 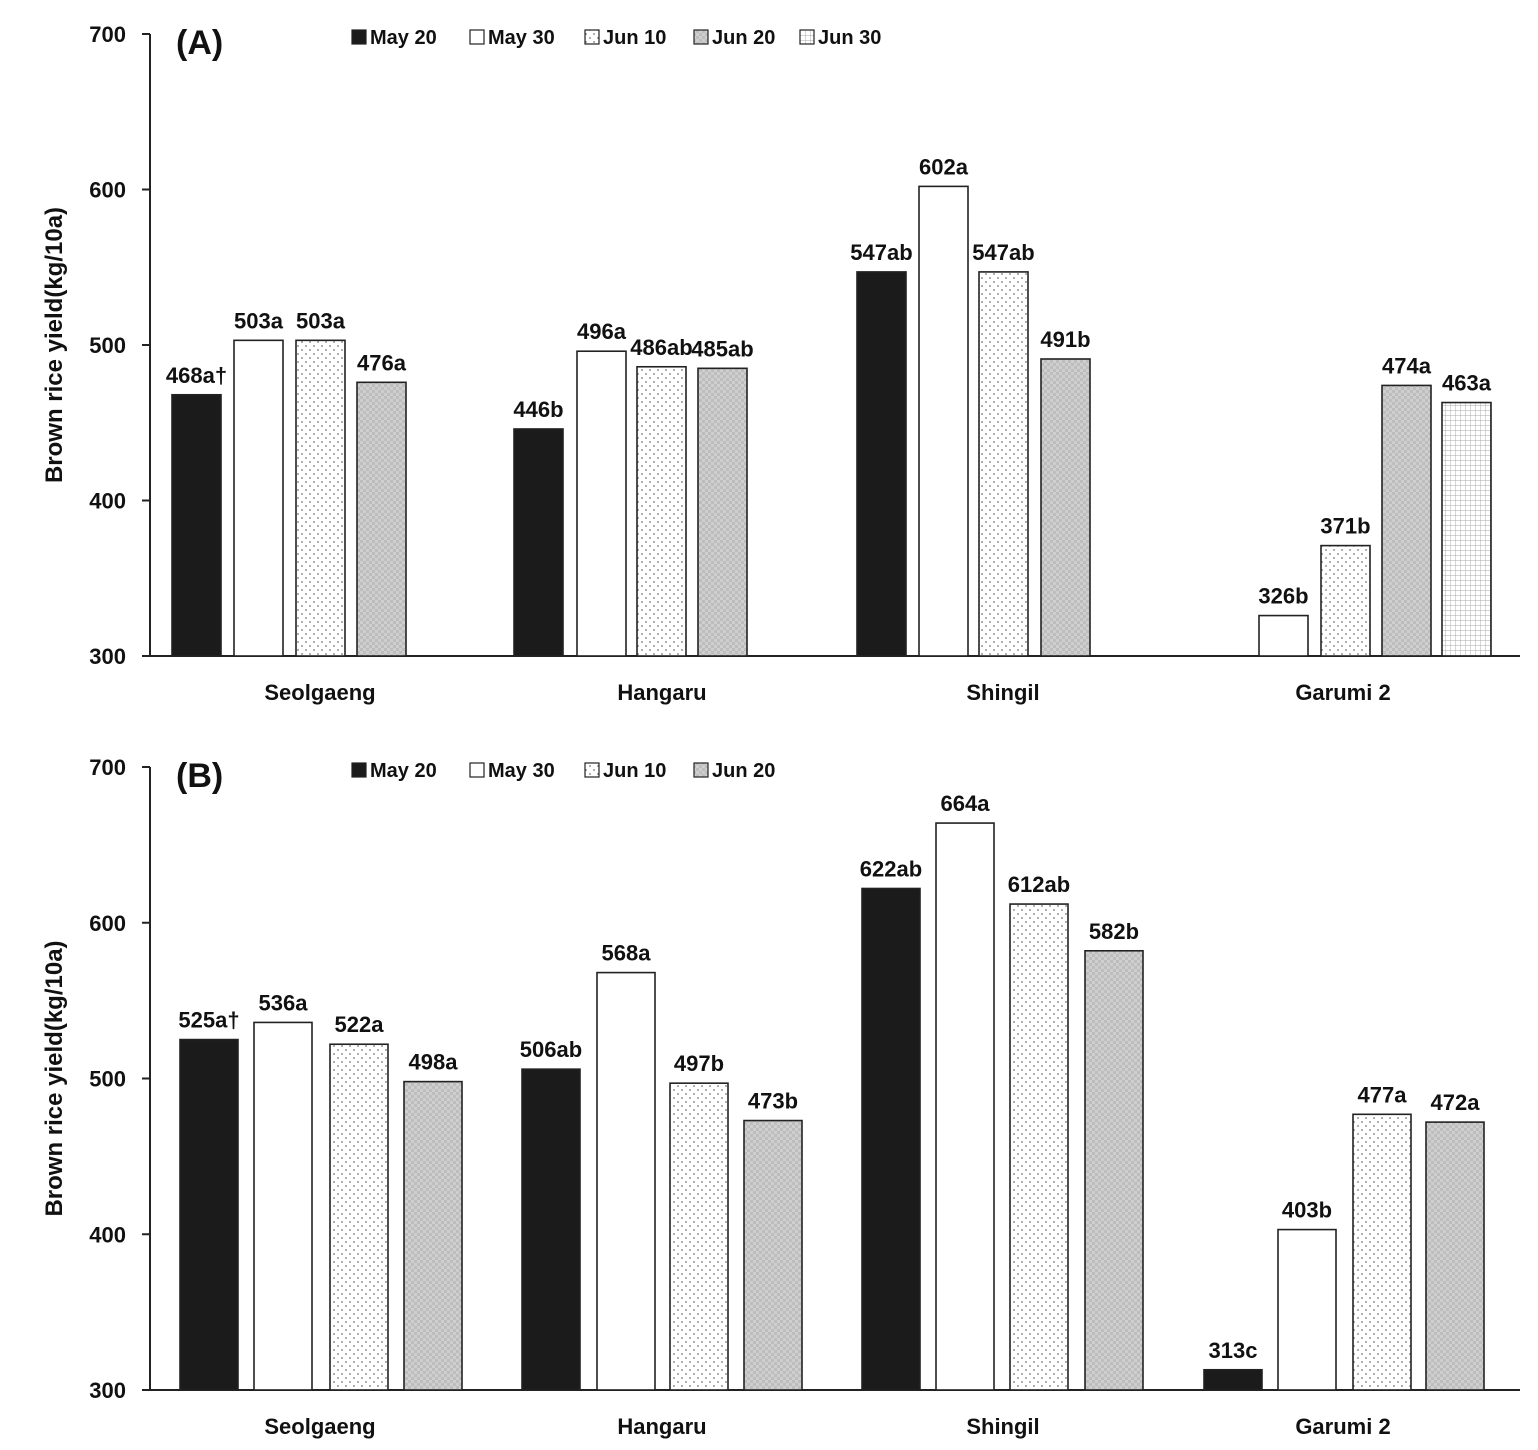 What do you see at coordinates (944, 166) in the screenshot?
I see `bar-value-label: 602a` at bounding box center [944, 166].